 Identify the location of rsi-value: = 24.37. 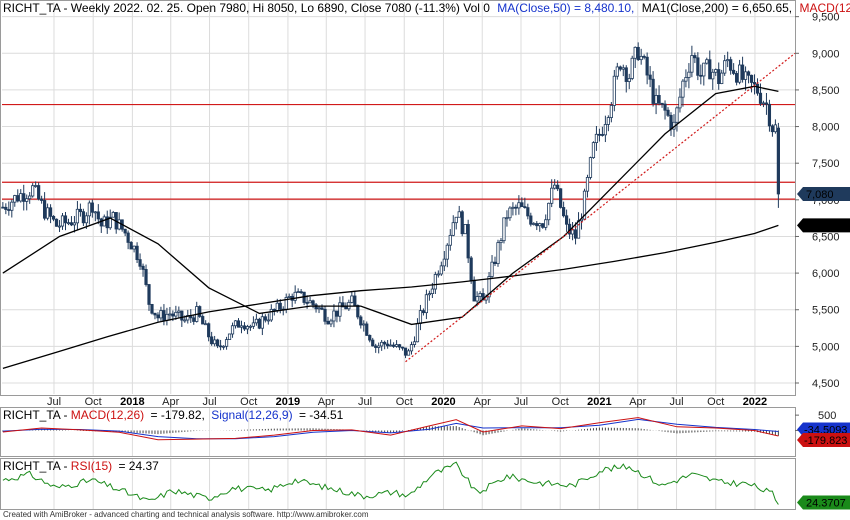
(138, 466).